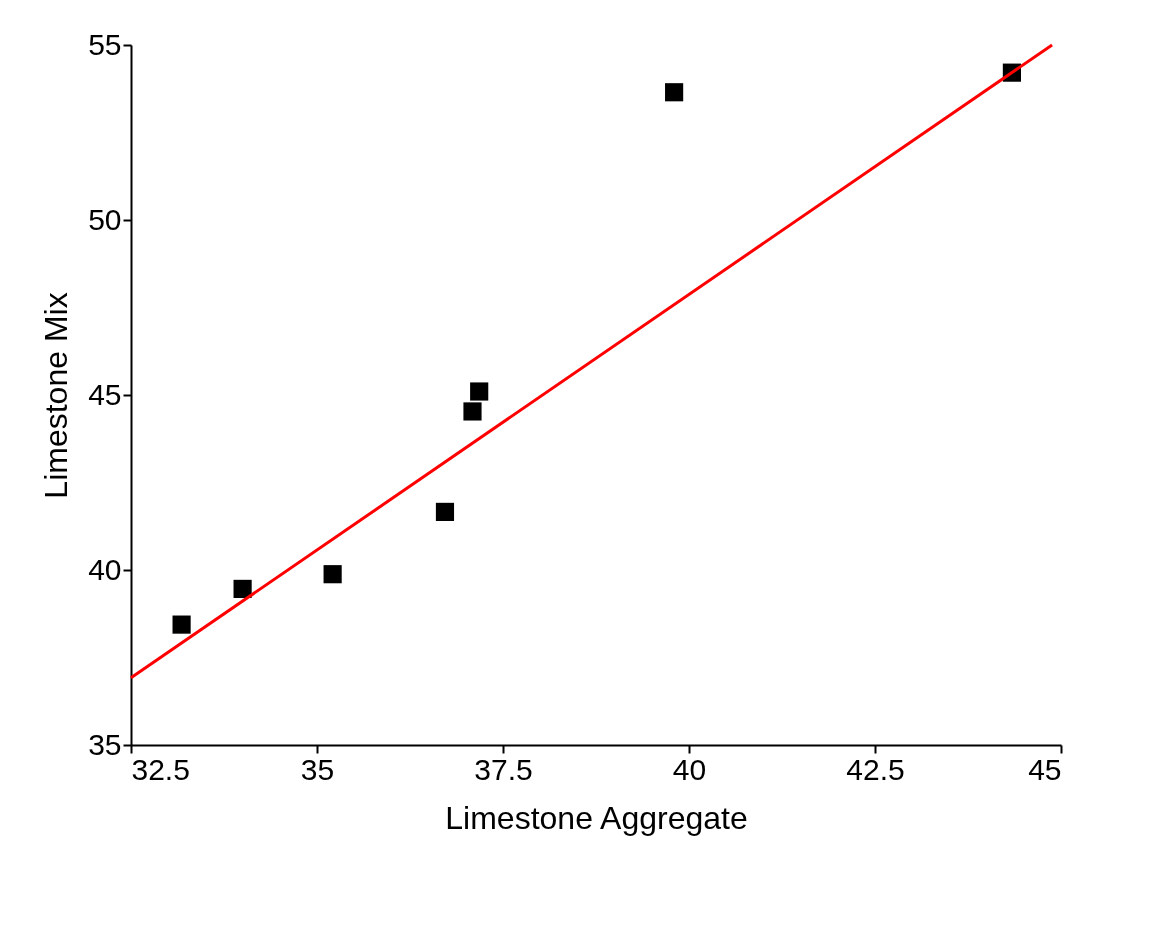 The image size is (1163, 934). I want to click on x-tick-label: 42.5, so click(875, 769).